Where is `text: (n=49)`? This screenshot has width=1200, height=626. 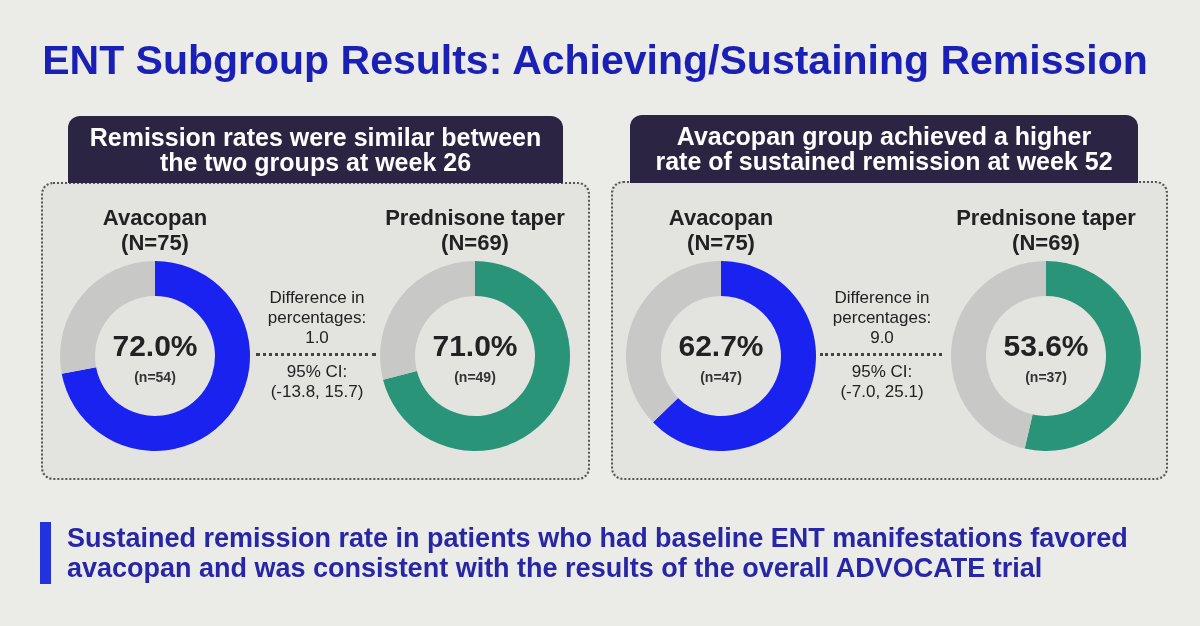 text: (n=49) is located at coordinates (475, 377).